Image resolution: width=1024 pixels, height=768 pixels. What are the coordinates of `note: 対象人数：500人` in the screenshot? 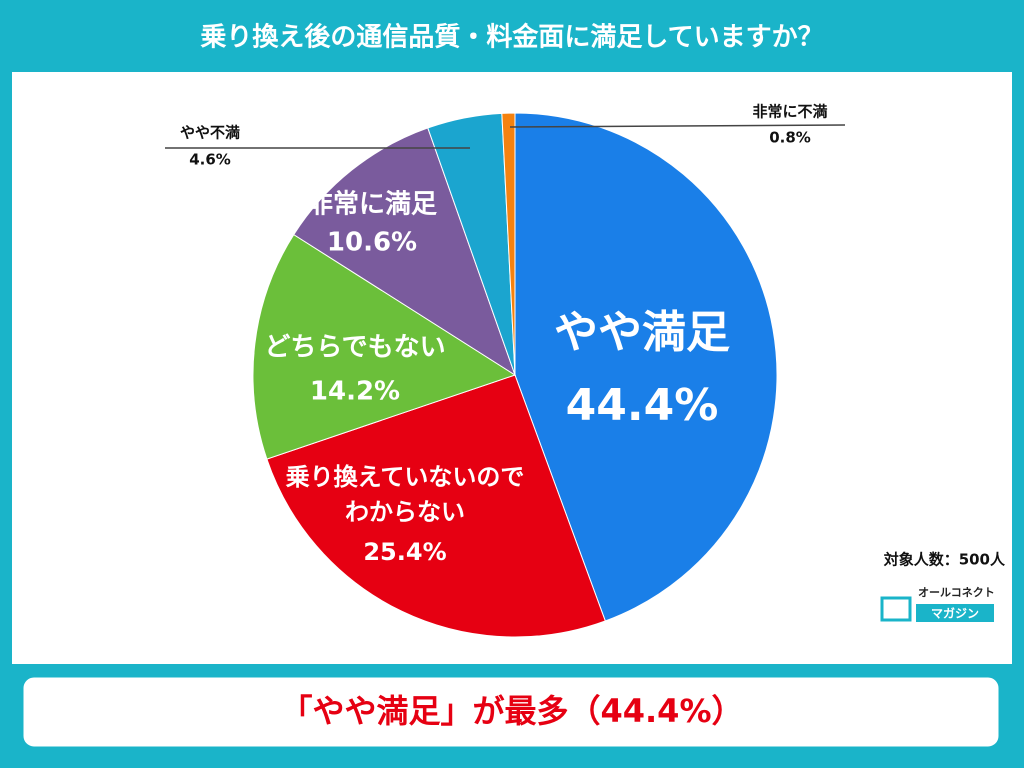 It's located at (944, 560).